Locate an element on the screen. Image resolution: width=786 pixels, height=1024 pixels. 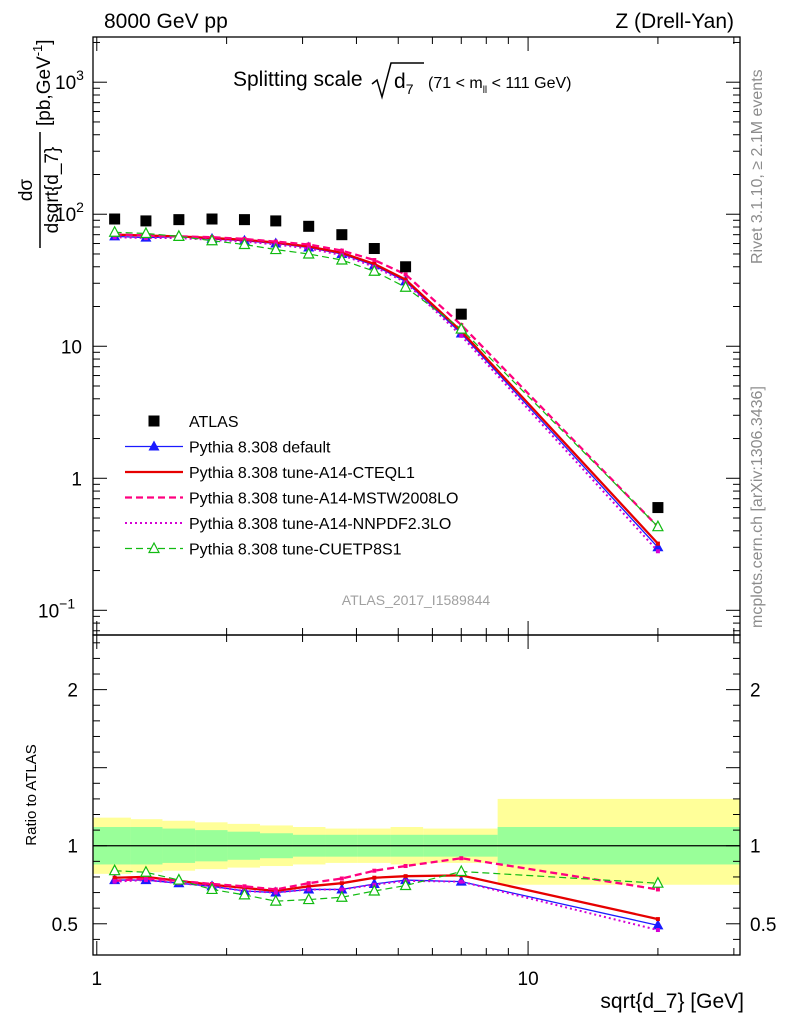
ratio-lines is located at coordinates (386, 894).